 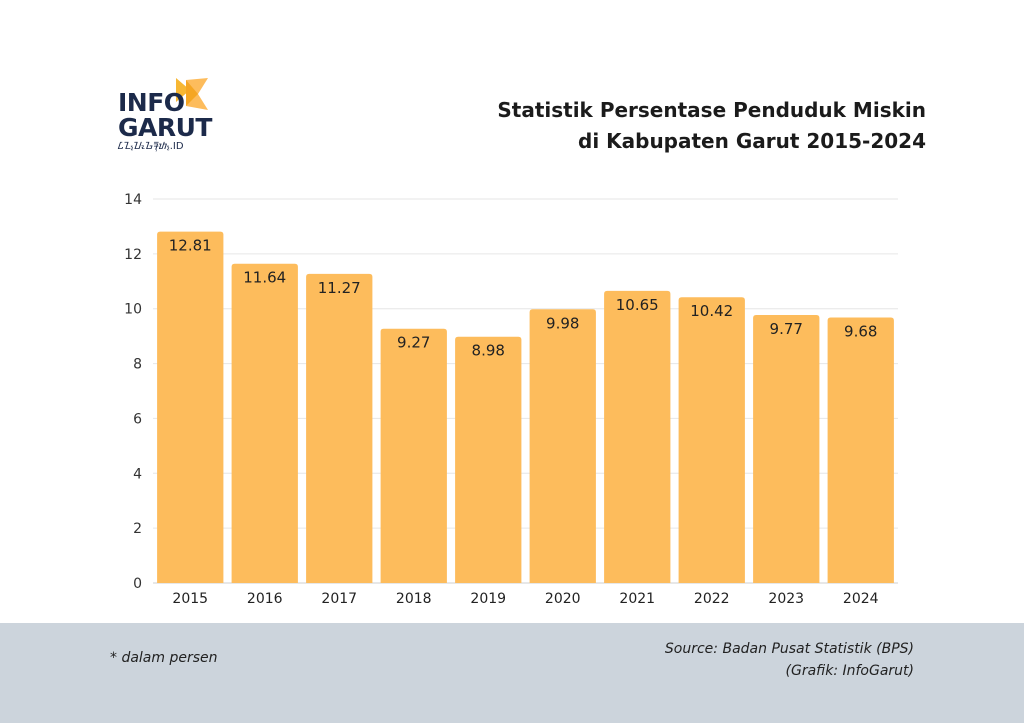 What do you see at coordinates (786, 599) in the screenshot?
I see `x-tick-label: 2023` at bounding box center [786, 599].